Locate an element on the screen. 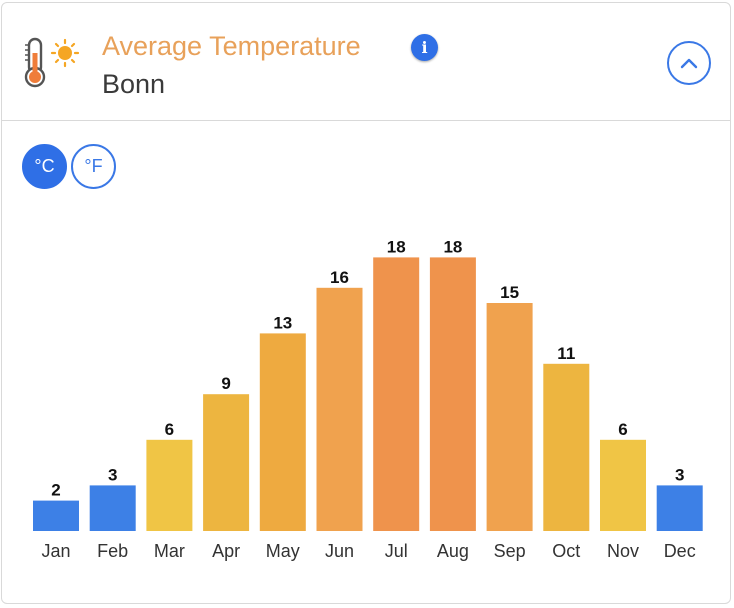 The width and height of the screenshot is (734, 608). month-label-dec: Dec is located at coordinates (680, 551).